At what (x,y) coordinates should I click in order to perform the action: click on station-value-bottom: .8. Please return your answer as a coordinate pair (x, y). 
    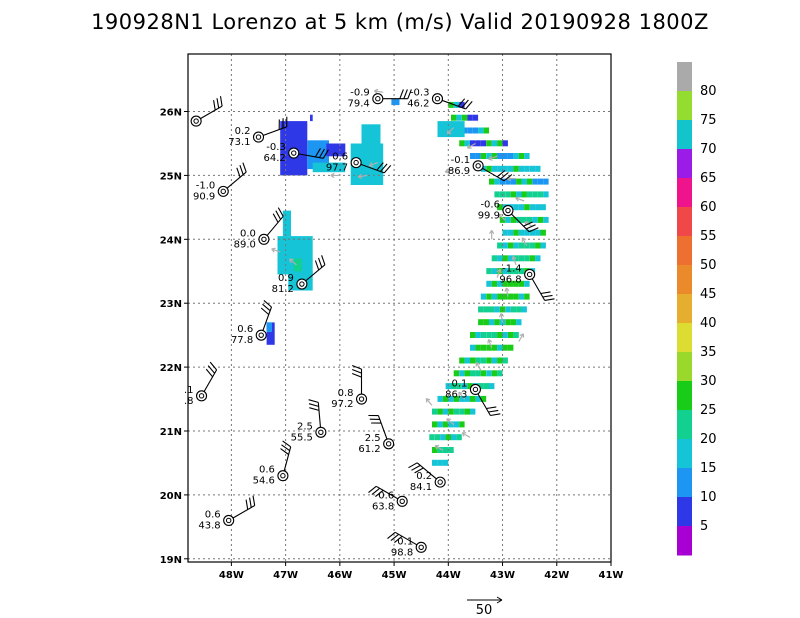
    Looking at the image, I should click on (189, 401).